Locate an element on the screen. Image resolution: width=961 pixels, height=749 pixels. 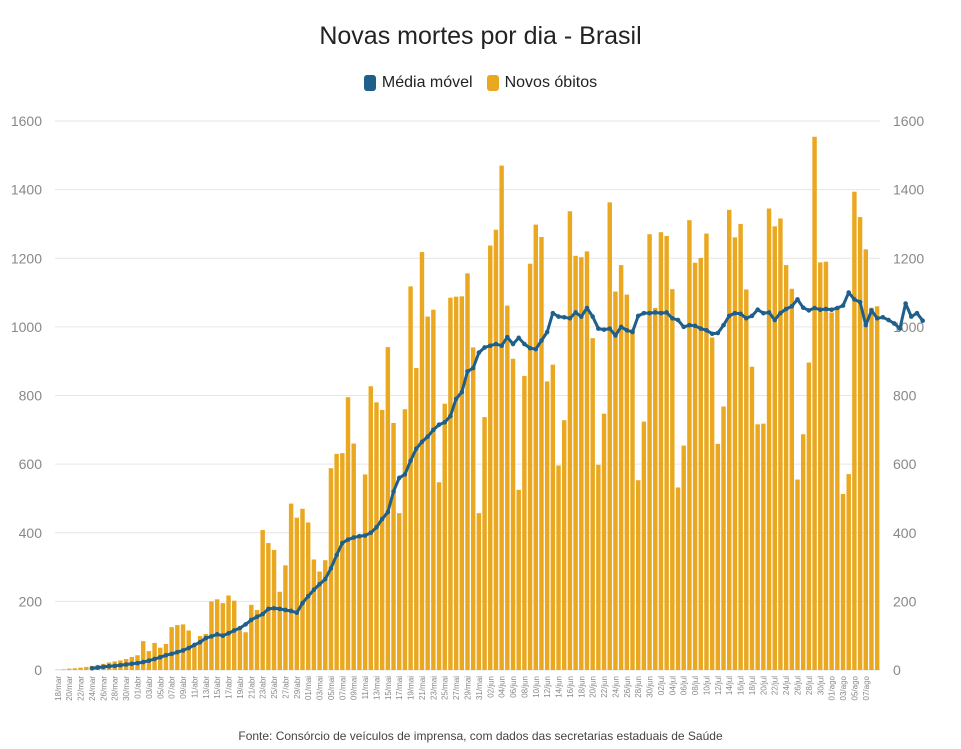
chart-title: Novas mortes por dia - Brasil is located at coordinates (480, 36).